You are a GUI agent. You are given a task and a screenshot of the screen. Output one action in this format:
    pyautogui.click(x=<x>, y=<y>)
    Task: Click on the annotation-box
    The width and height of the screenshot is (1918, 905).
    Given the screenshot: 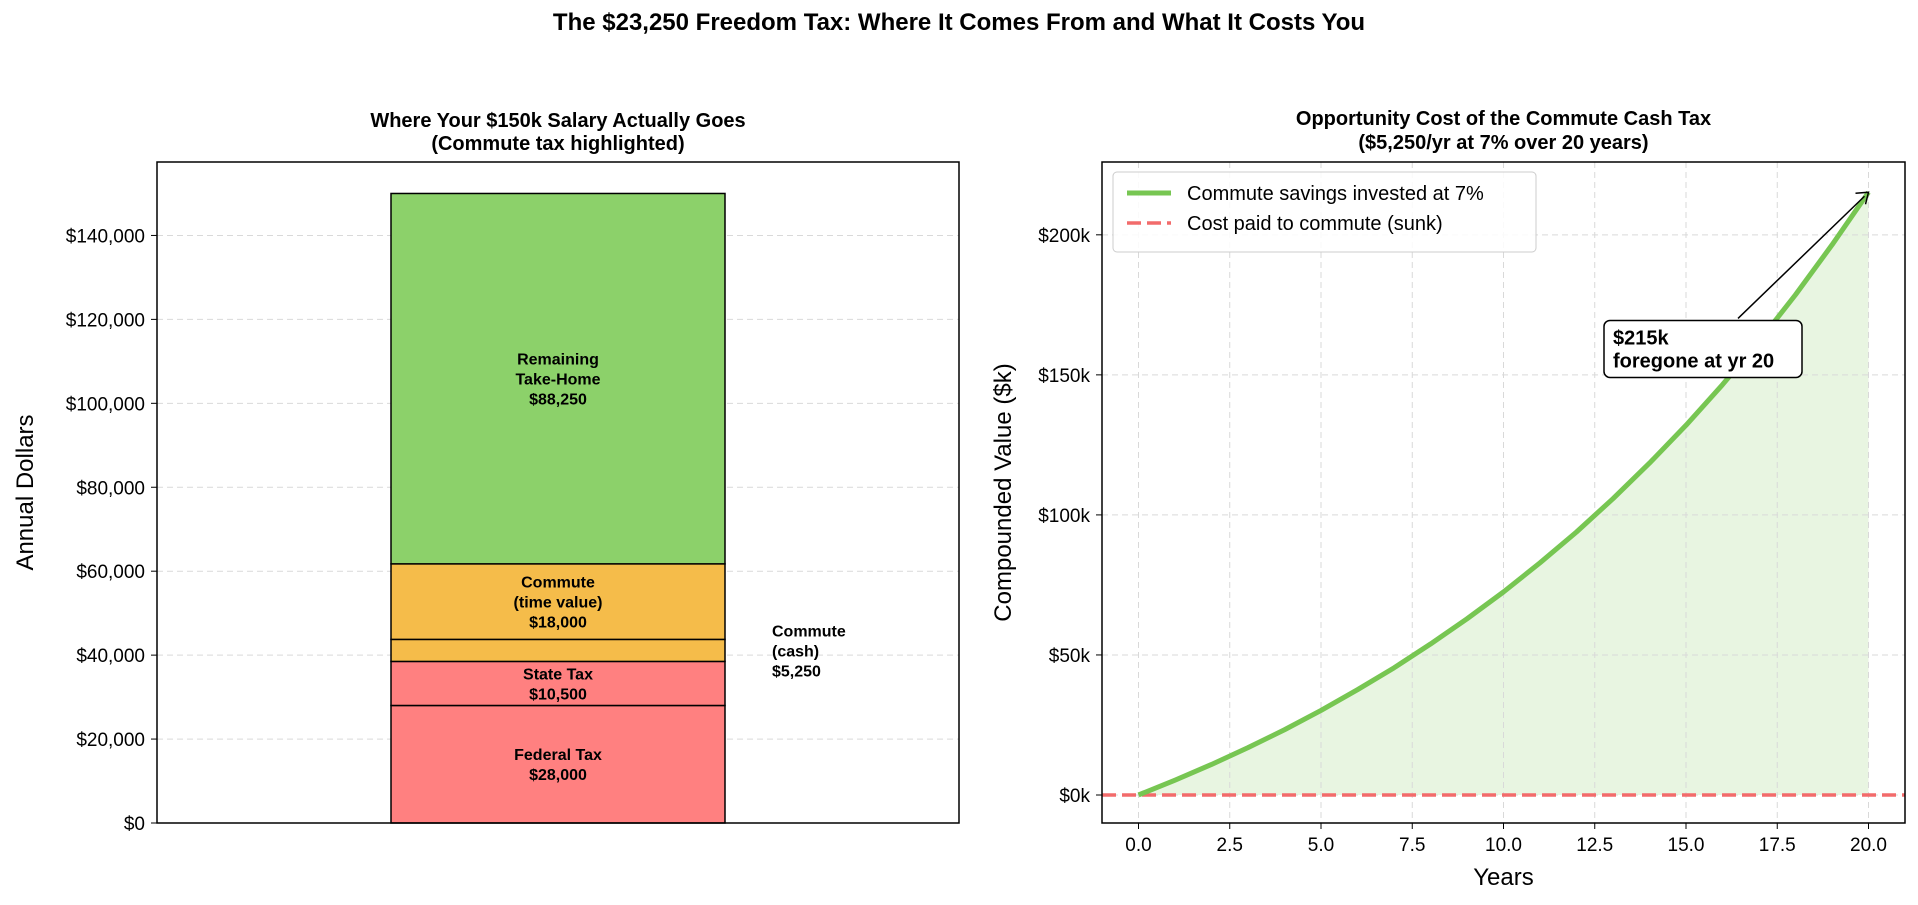 What is the action you would take?
    pyautogui.click(x=1703, y=349)
    